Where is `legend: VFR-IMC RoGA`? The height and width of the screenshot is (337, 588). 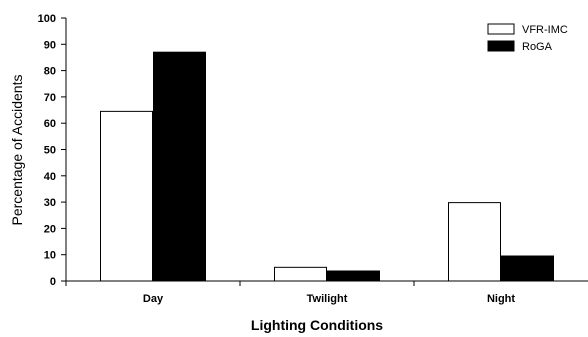 legend: VFR-IMC RoGA is located at coordinates (527, 38).